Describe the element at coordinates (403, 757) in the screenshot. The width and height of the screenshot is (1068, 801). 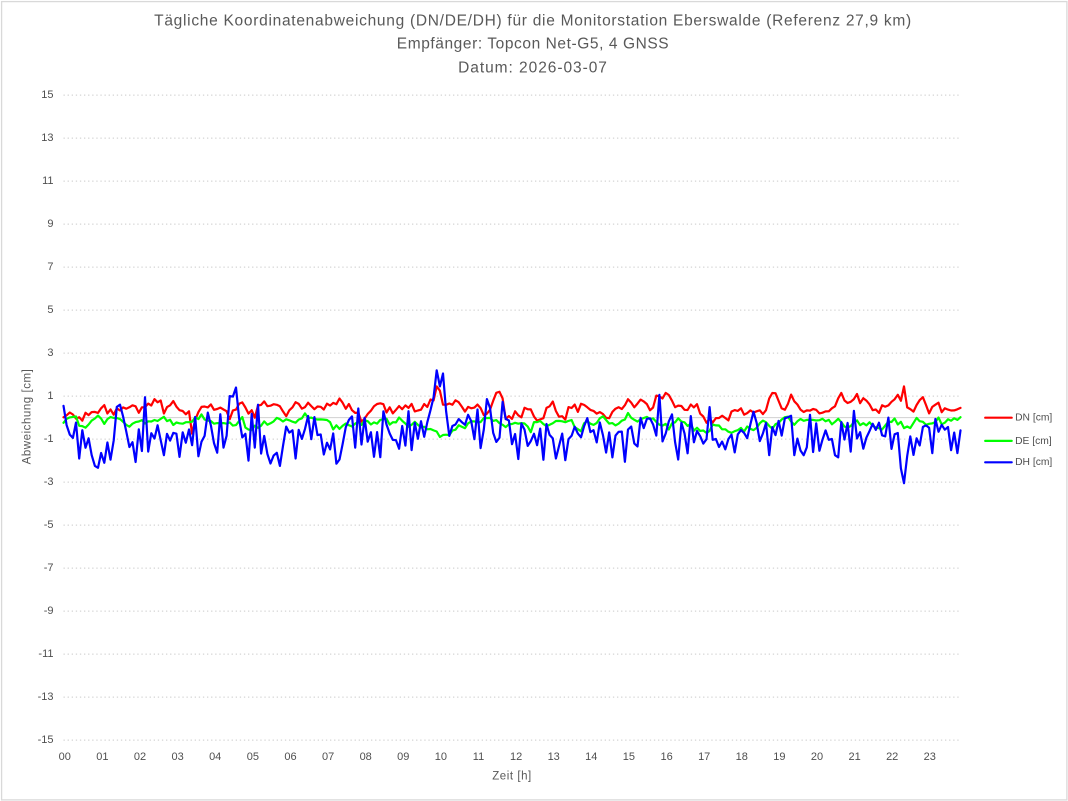
I see `svg-text: 09` at that location.